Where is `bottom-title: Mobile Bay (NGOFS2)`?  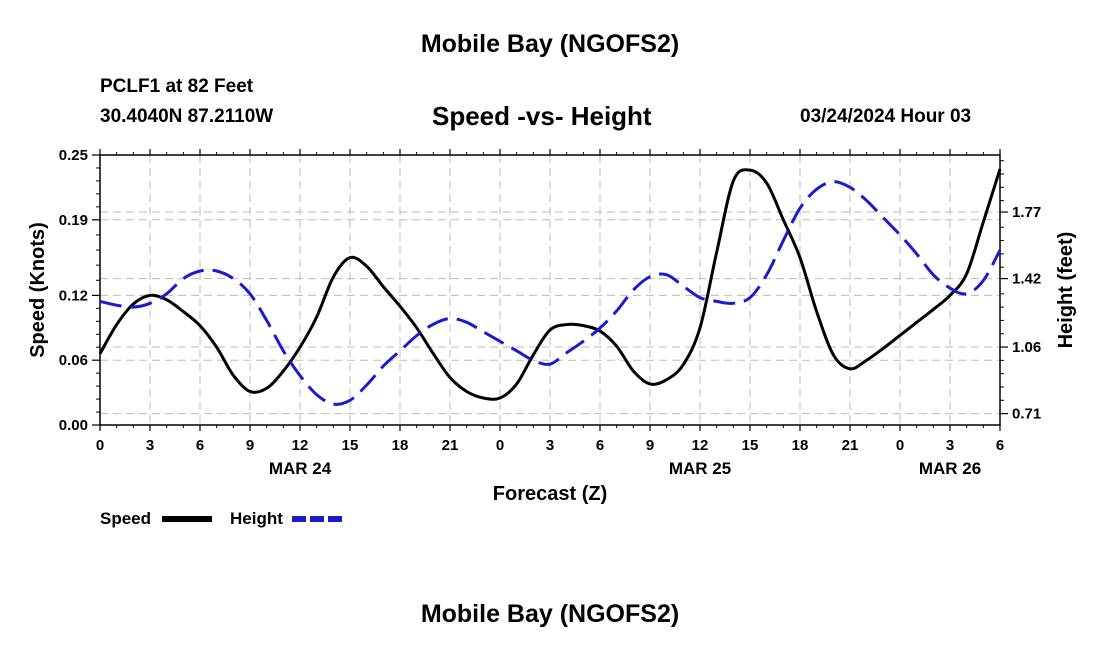
bottom-title: Mobile Bay (NGOFS2) is located at coordinates (550, 614).